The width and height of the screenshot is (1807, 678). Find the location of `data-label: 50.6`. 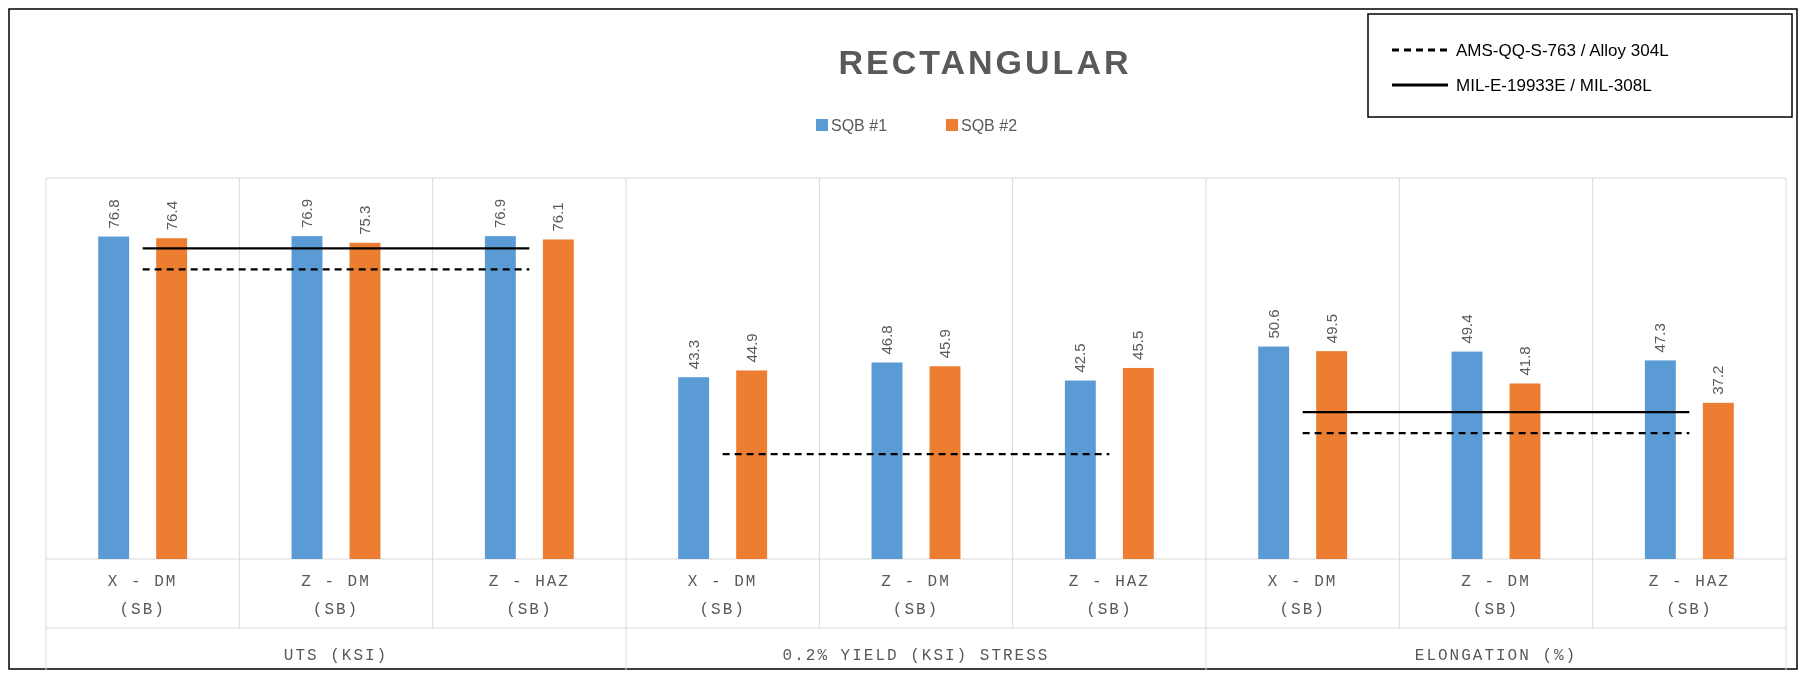

data-label: 50.6 is located at coordinates (1273, 324).